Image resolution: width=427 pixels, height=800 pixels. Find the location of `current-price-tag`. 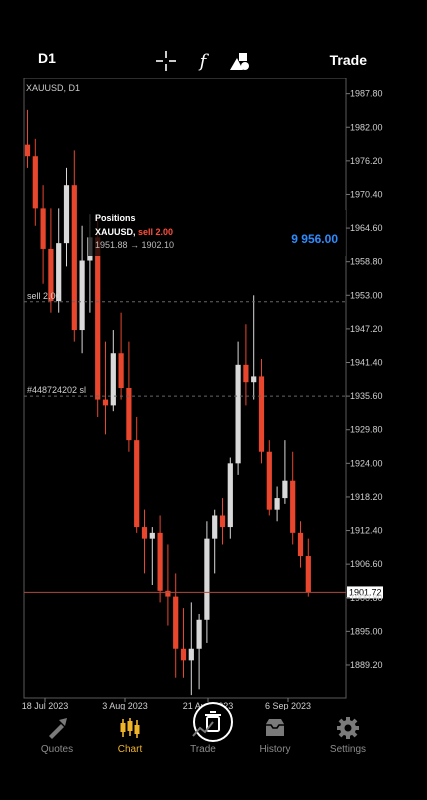

current-price-tag is located at coordinates (365, 592).